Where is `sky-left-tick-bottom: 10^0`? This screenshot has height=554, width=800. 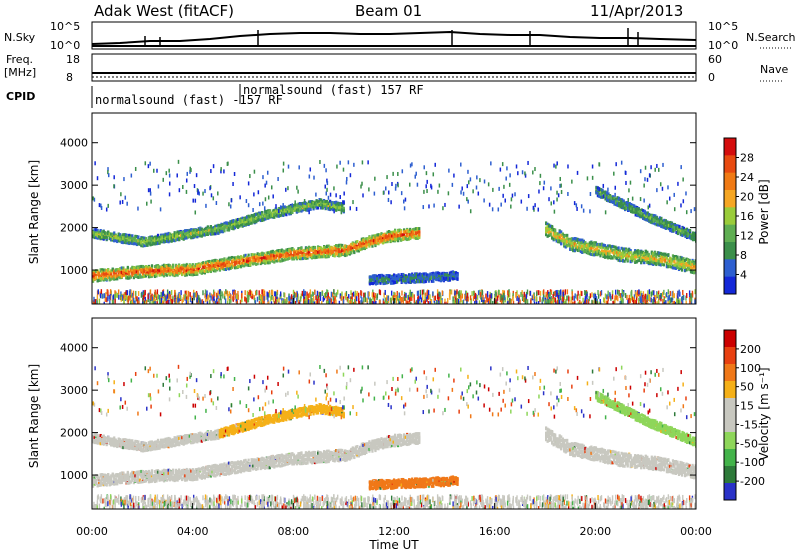 sky-left-tick-bottom: 10^0 is located at coordinates (65, 45).